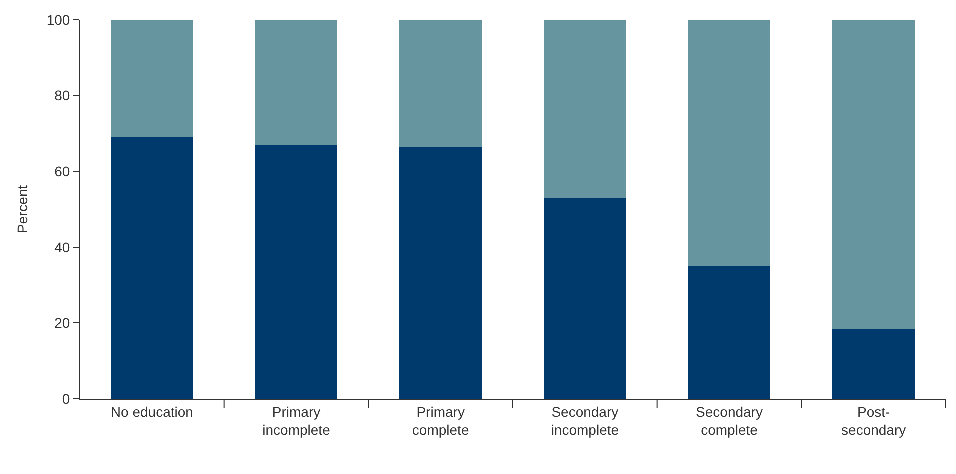 This screenshot has width=956, height=474. I want to click on y-tick-label: 60, so click(62, 172).